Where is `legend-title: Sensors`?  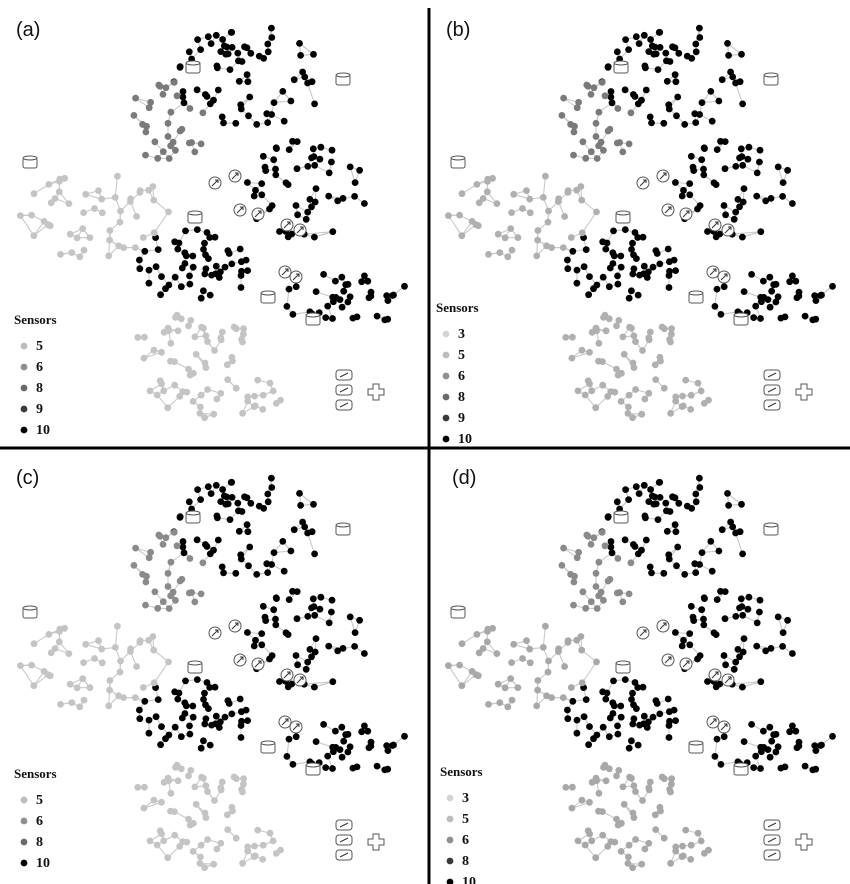 legend-title: Sensors is located at coordinates (457, 307).